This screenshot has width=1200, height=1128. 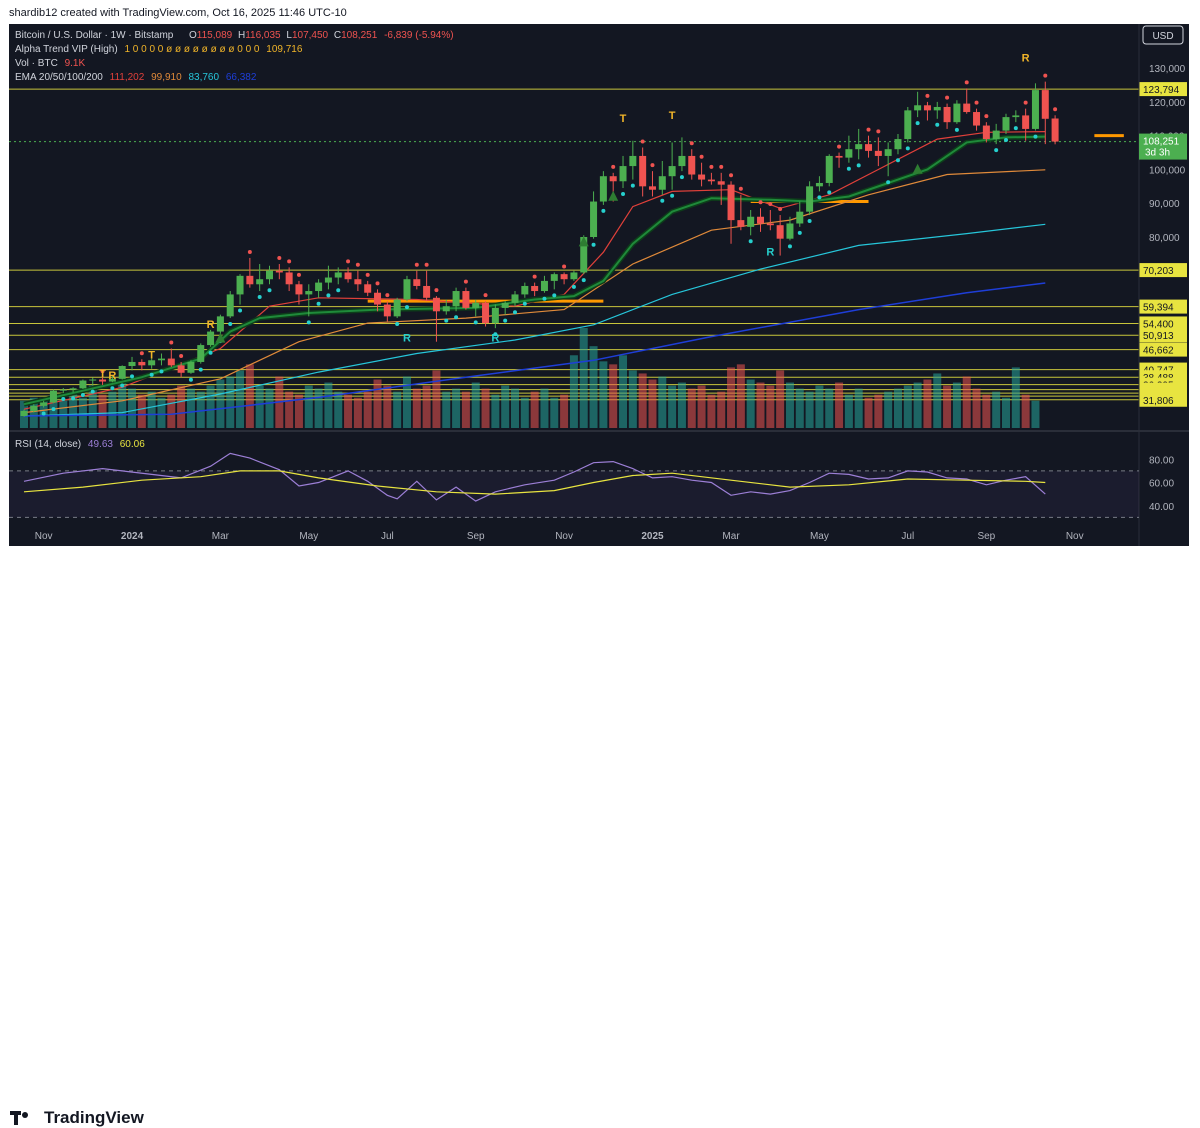 I want to click on currency-button-label: USD, so click(x=1162, y=36).